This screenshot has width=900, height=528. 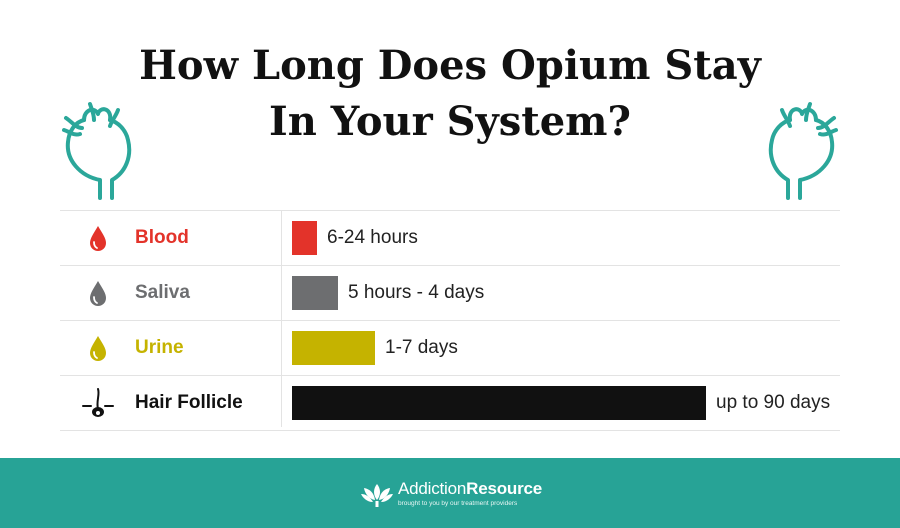 I want to click on brand-name-part1: Addiction, so click(x=432, y=488).